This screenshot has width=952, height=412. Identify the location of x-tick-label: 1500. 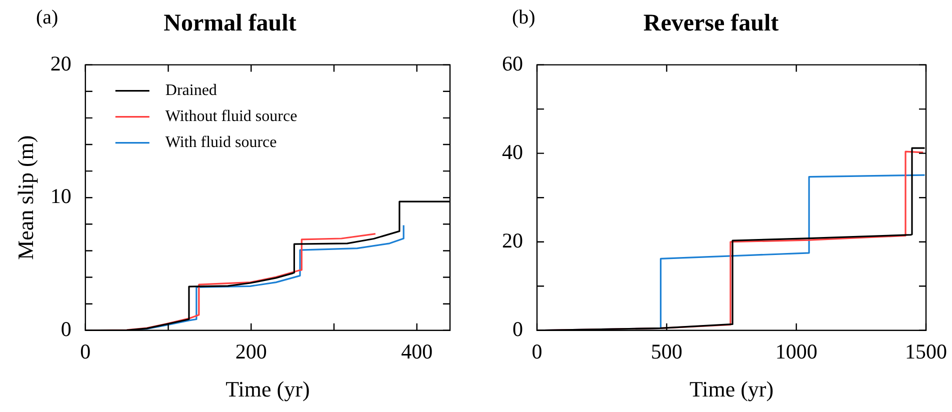
(926, 352).